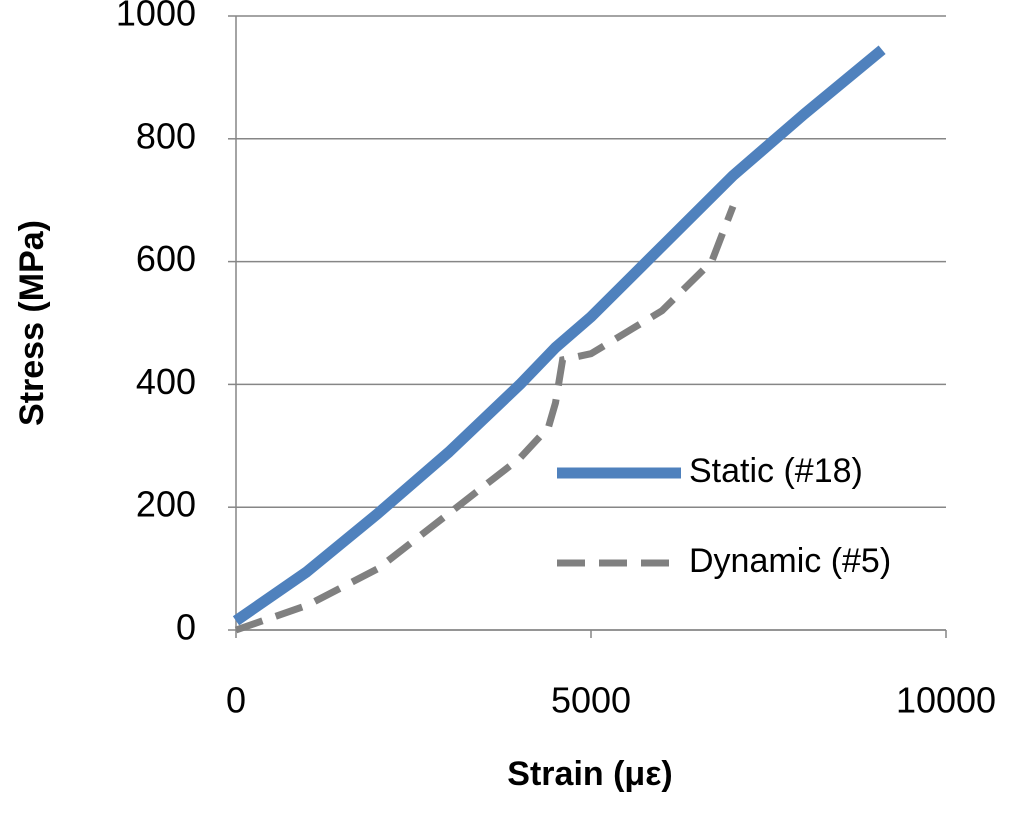 This screenshot has height=814, width=1024. Describe the element at coordinates (236, 700) in the screenshot. I see `x-tick-label: 0` at that location.